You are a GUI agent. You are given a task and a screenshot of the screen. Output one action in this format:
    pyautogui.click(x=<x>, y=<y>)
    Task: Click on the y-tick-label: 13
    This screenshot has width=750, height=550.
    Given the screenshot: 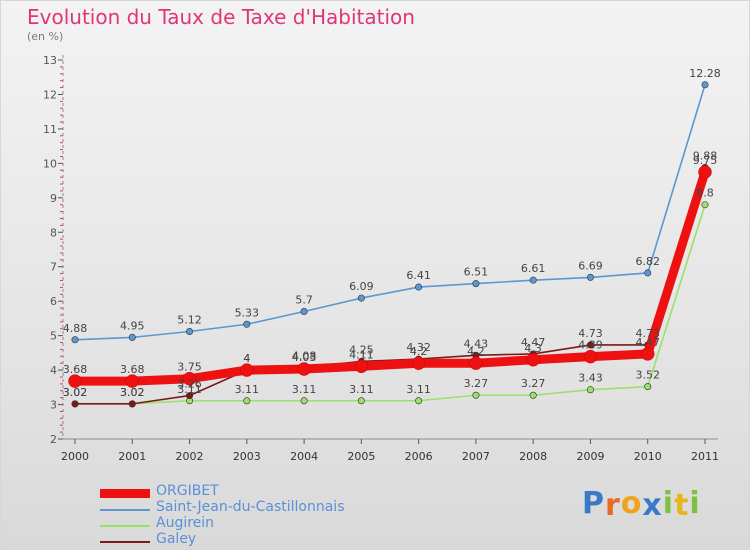 What is the action you would take?
    pyautogui.click(x=50, y=60)
    